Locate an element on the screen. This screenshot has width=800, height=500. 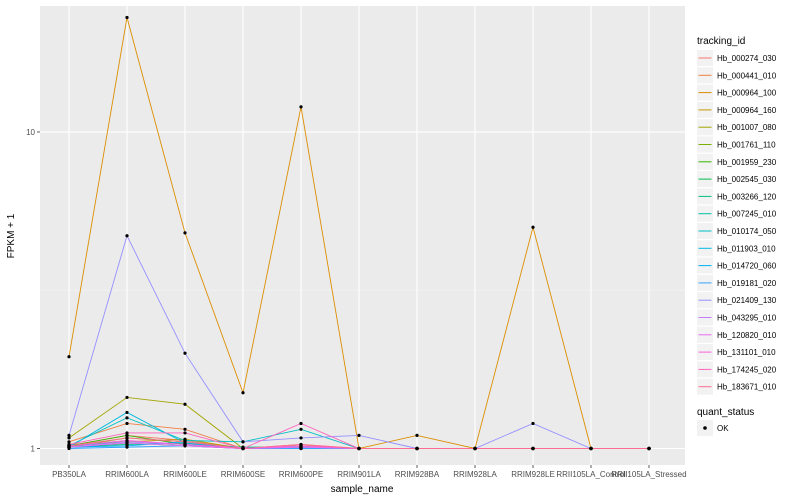
legend-label: Hb_003266_120 is located at coordinates (747, 196).